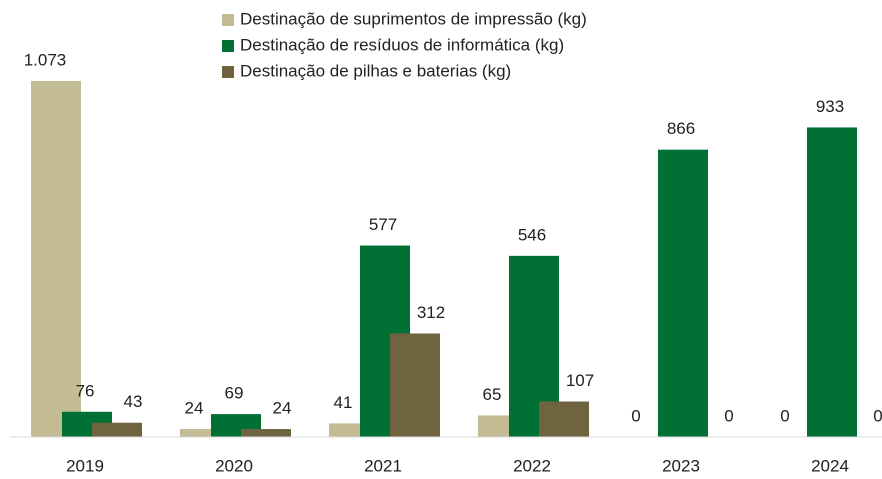 This screenshot has height=479, width=882. Describe the element at coordinates (383, 465) in the screenshot. I see `x-tick-label: 2021` at that location.